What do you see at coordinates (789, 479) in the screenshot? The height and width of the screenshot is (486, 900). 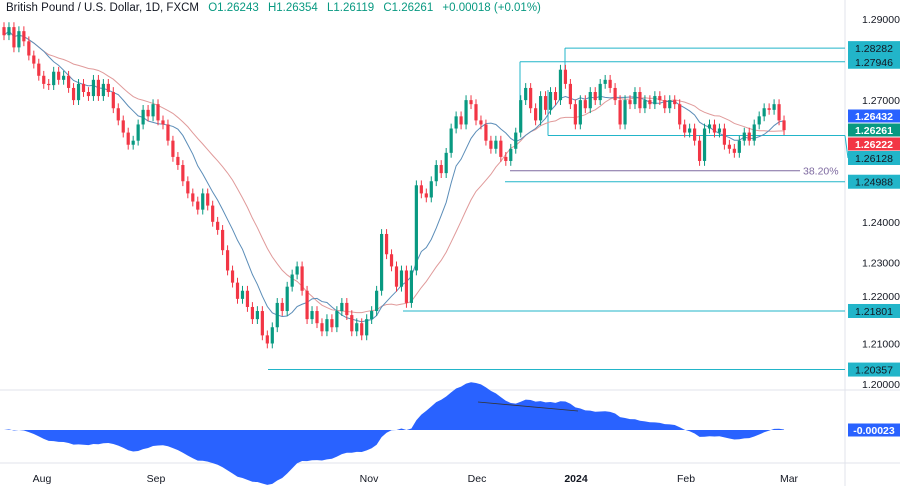 I see `x-tick-label: Mar` at bounding box center [789, 479].